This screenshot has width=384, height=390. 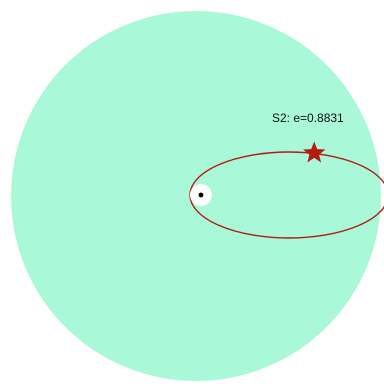 I want to click on orbit-label: S2: e=0.8831, so click(x=308, y=118).